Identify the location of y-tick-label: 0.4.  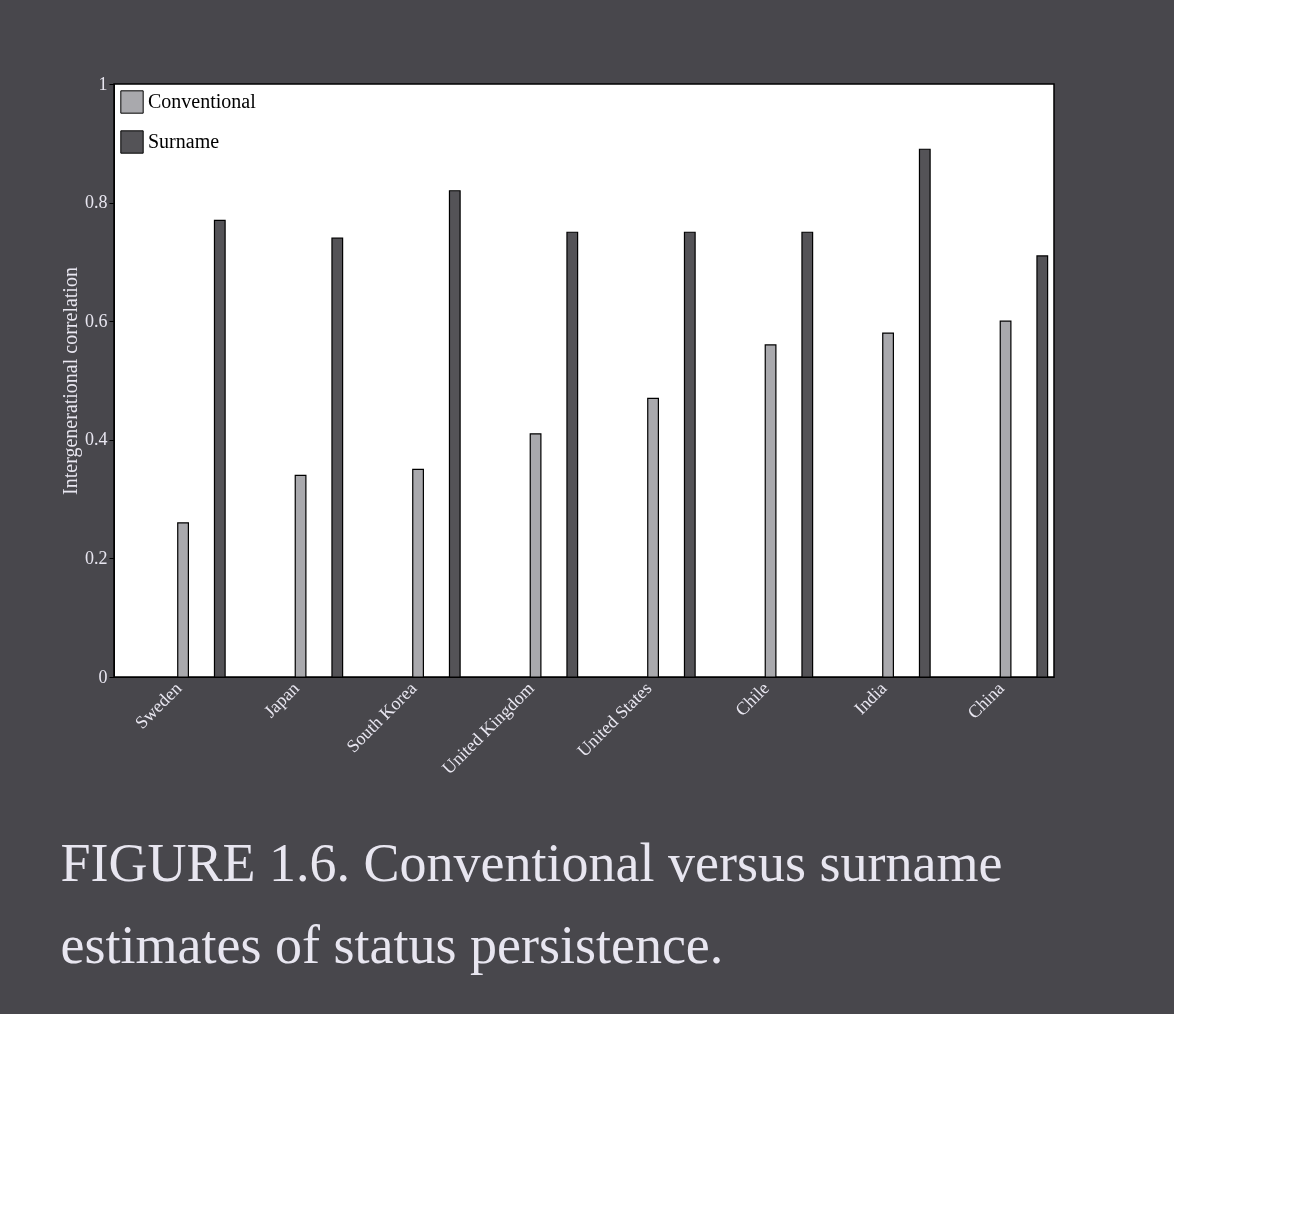
(96, 439).